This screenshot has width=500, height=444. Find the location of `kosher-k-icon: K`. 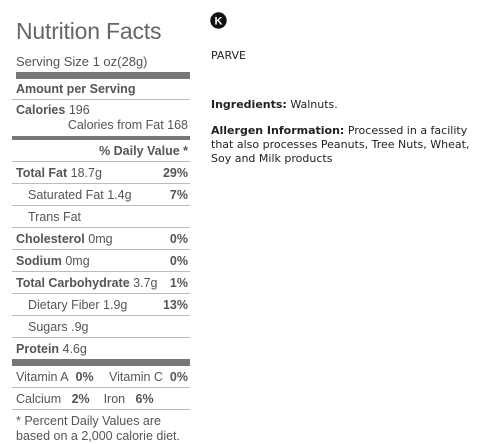

kosher-k-icon: K is located at coordinates (218, 20).